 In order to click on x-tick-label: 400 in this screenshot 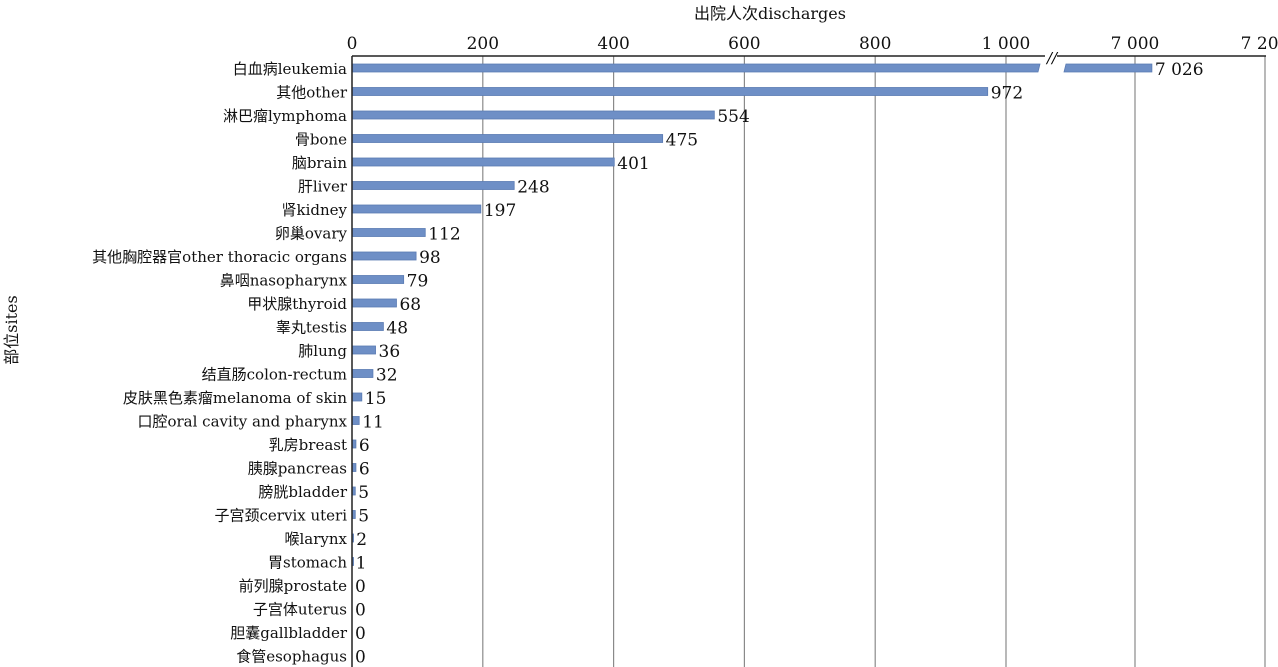, I will do `click(613, 44)`.